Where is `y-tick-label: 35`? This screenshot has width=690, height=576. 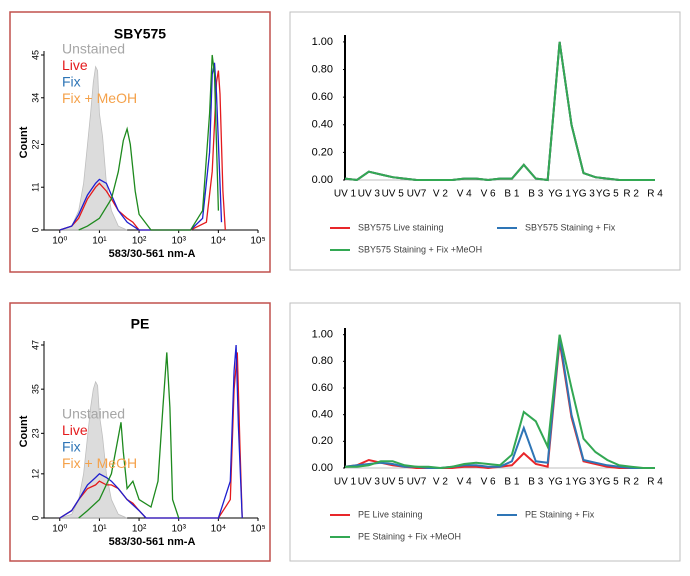 y-tick-label: 35 is located at coordinates (35, 389).